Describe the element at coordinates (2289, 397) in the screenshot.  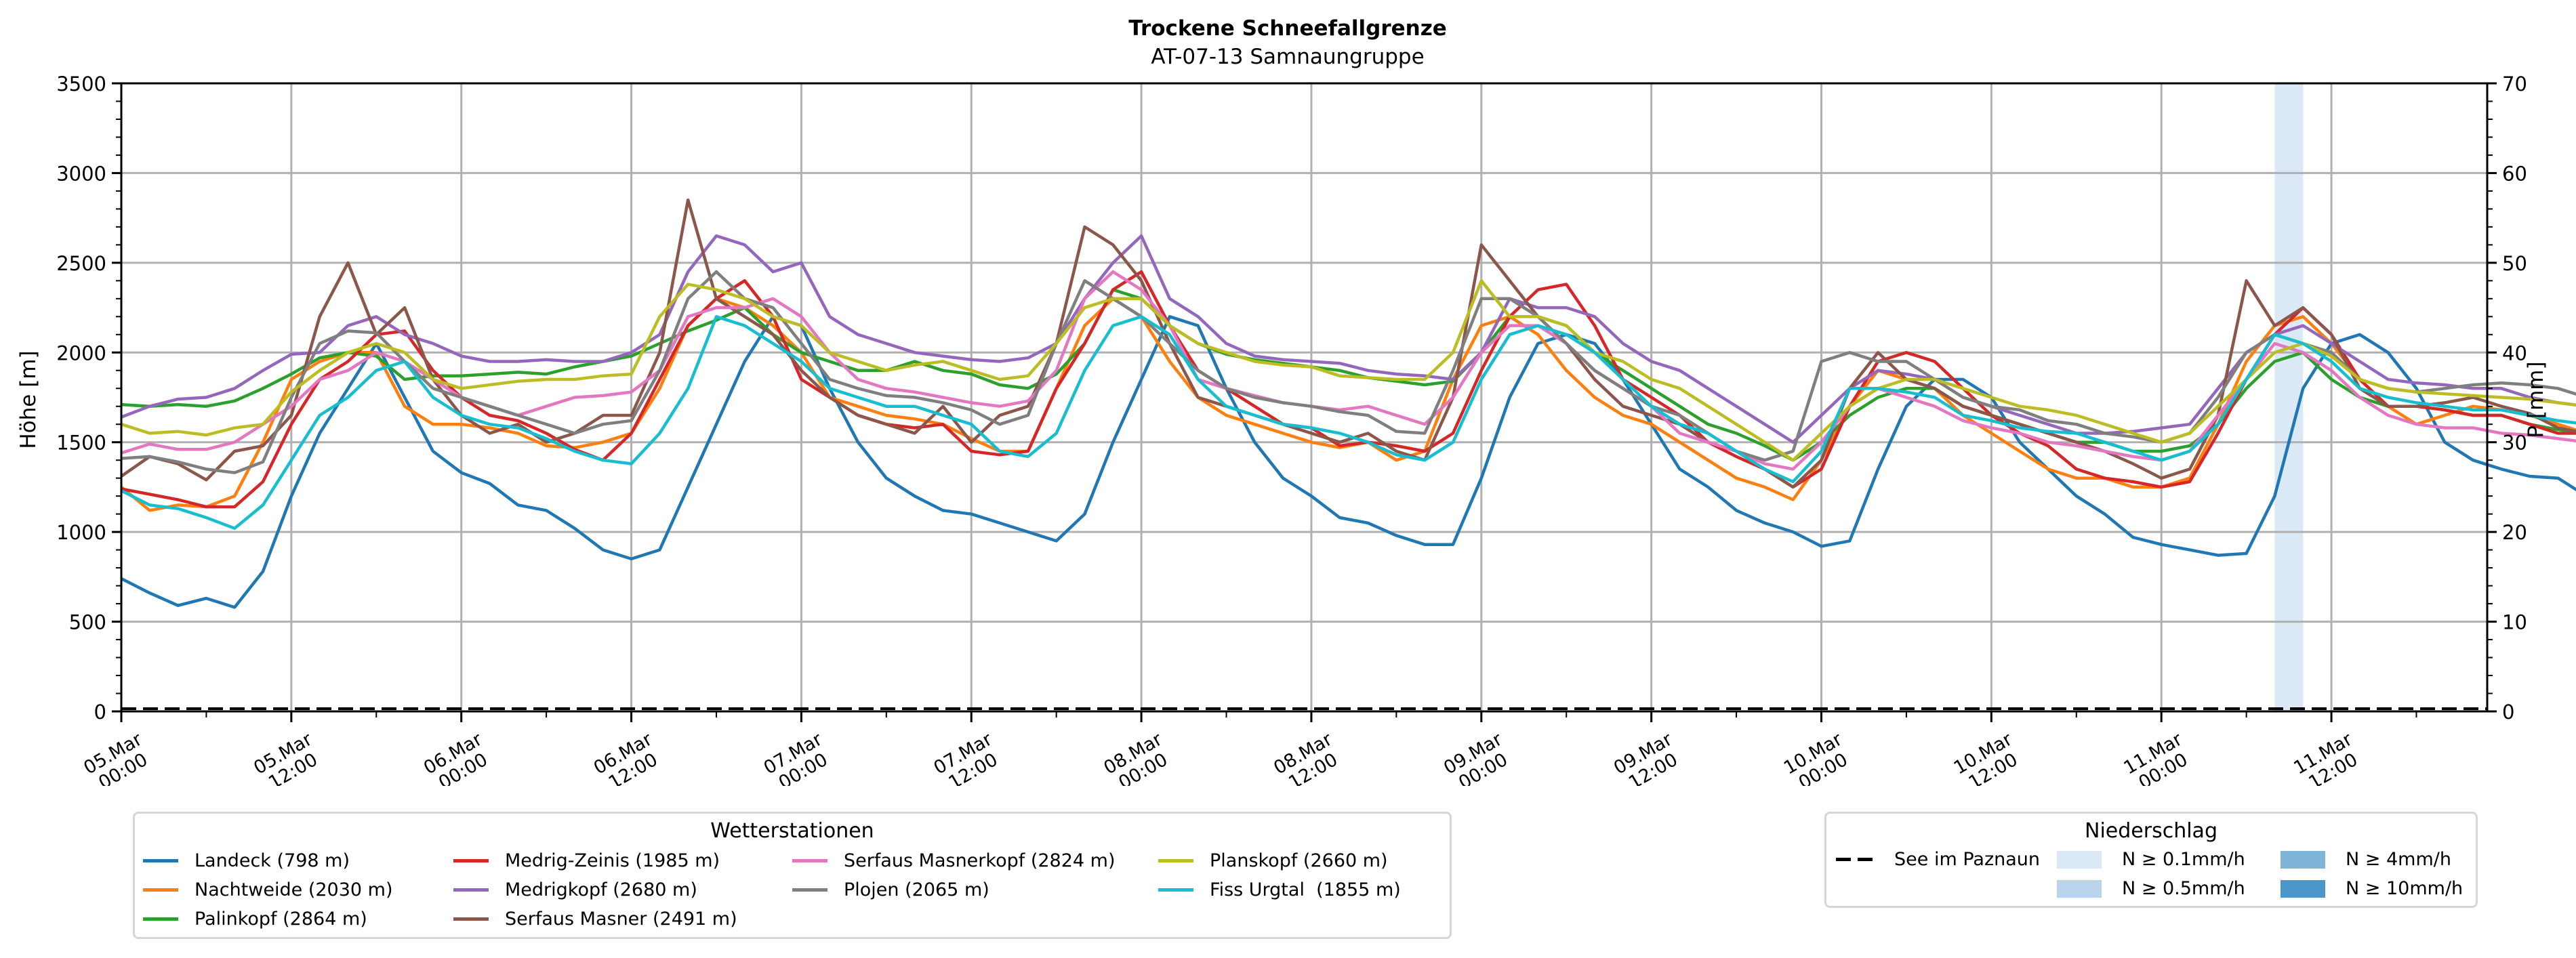
I see `precip-band` at that location.